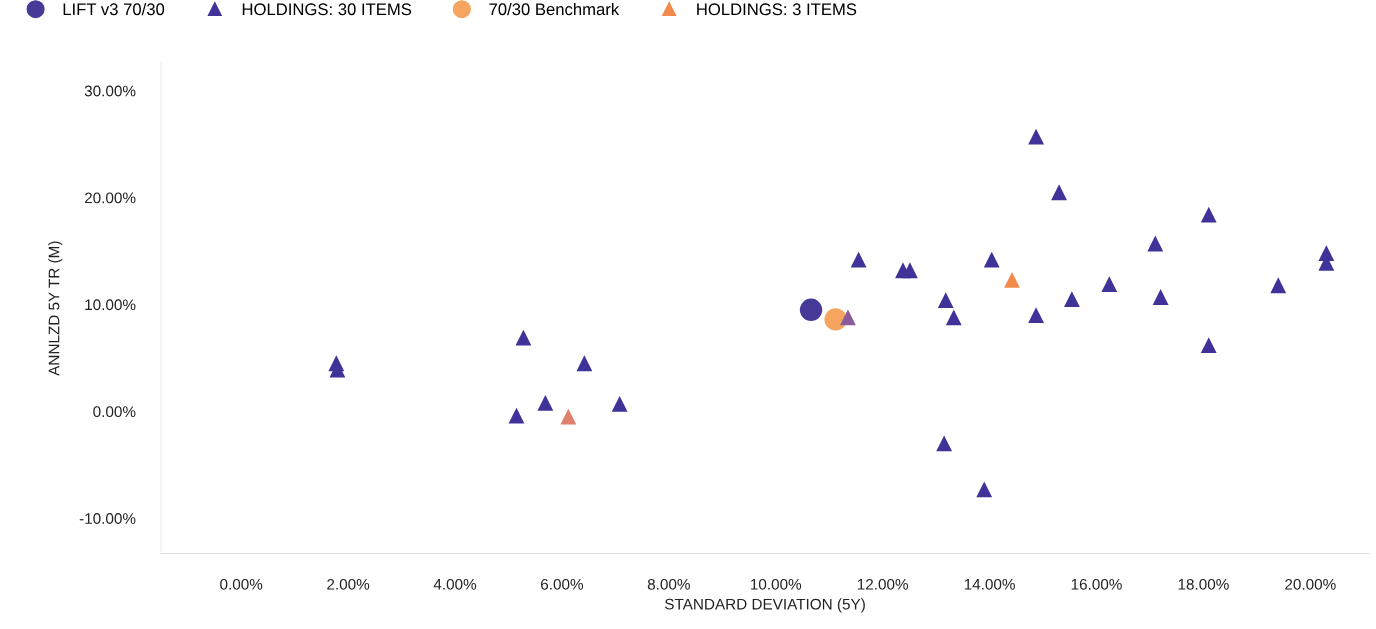  Describe the element at coordinates (107, 518) in the screenshot. I see `y-tick-label: -10.00%` at that location.